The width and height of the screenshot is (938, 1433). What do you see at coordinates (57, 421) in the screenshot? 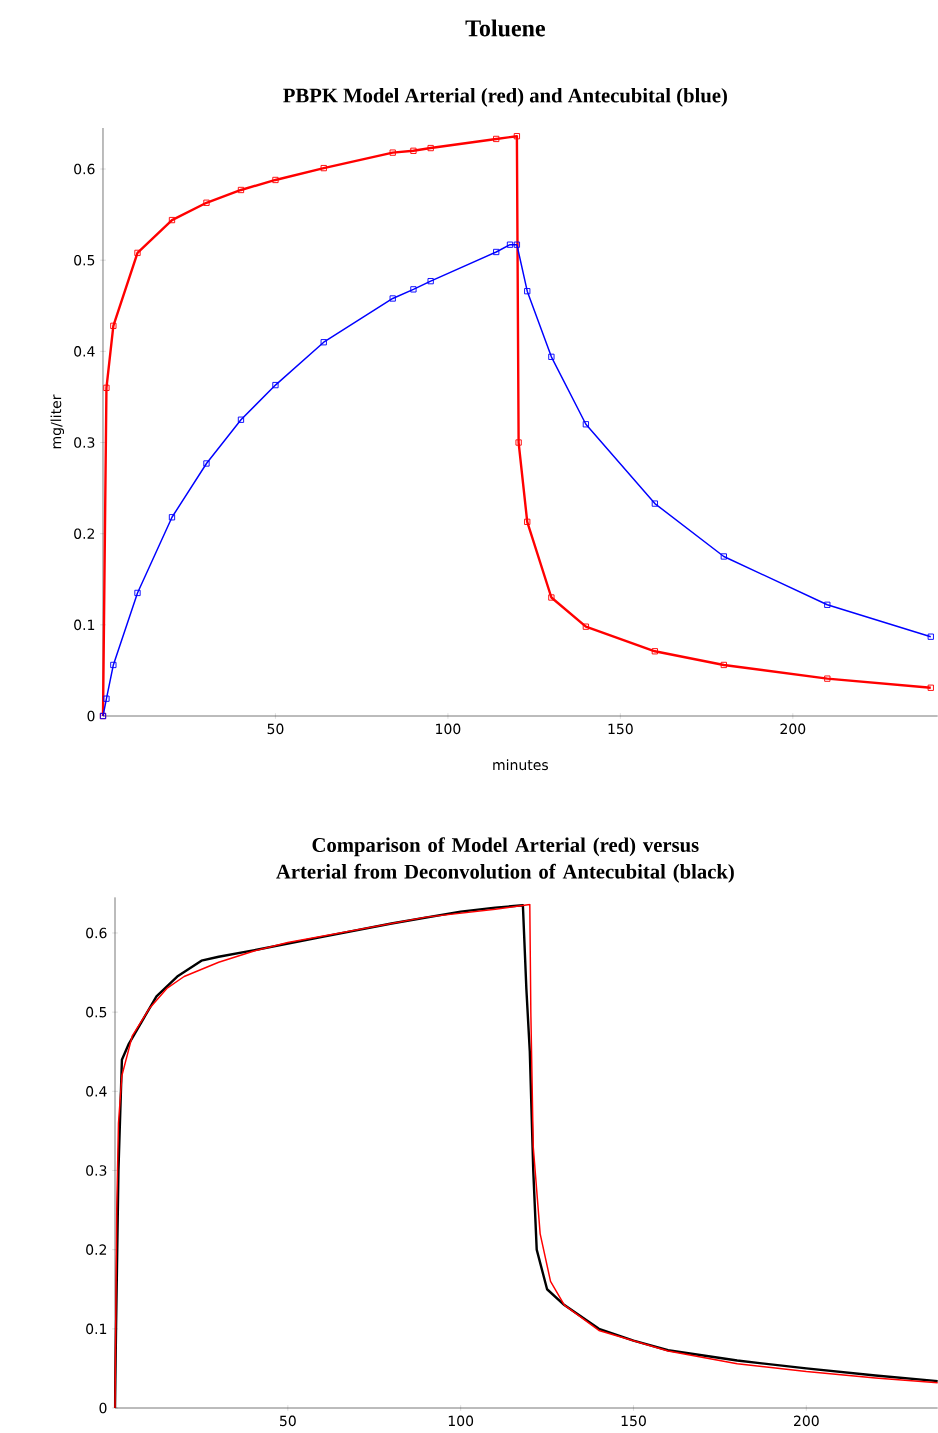
I see `y-axis-title: mg/liter` at bounding box center [57, 421].